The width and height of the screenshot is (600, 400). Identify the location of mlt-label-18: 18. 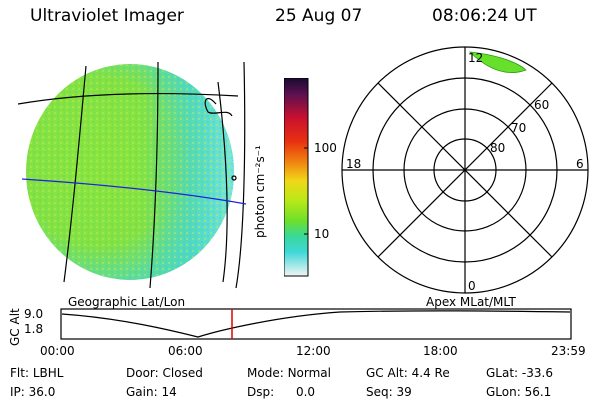
(353, 164).